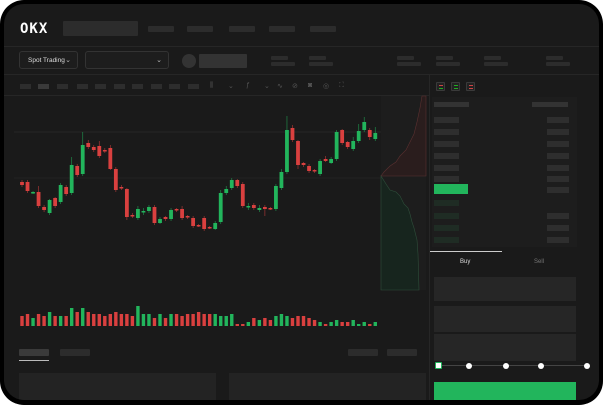 The image size is (603, 405). I want to click on search-bar, so click(100, 28).